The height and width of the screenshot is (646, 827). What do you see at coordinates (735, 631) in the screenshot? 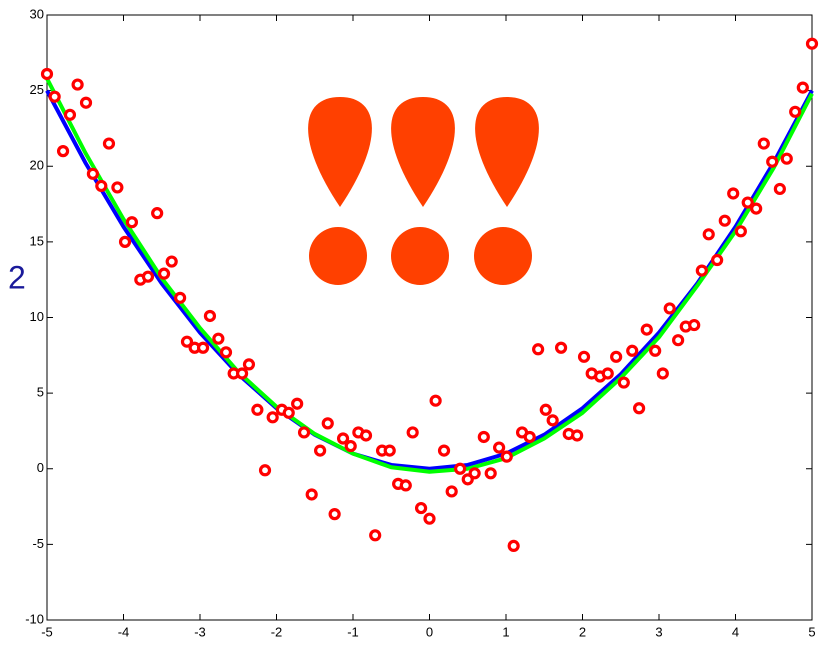
I see `x-tick-label: 4` at bounding box center [735, 631].